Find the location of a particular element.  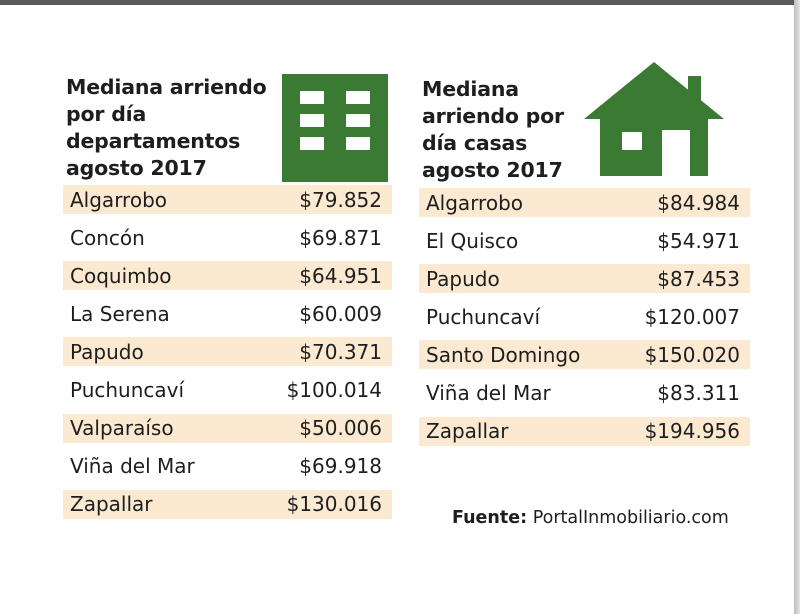

casas-heading-line: día casas is located at coordinates (475, 143).